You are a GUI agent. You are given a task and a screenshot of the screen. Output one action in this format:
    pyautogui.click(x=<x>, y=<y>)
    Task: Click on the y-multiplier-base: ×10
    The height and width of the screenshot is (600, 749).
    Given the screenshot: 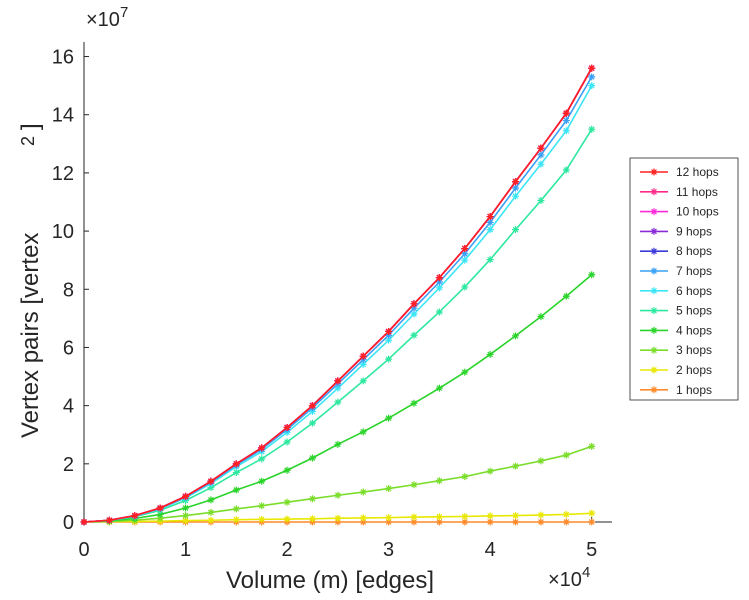 What is the action you would take?
    pyautogui.click(x=103, y=20)
    